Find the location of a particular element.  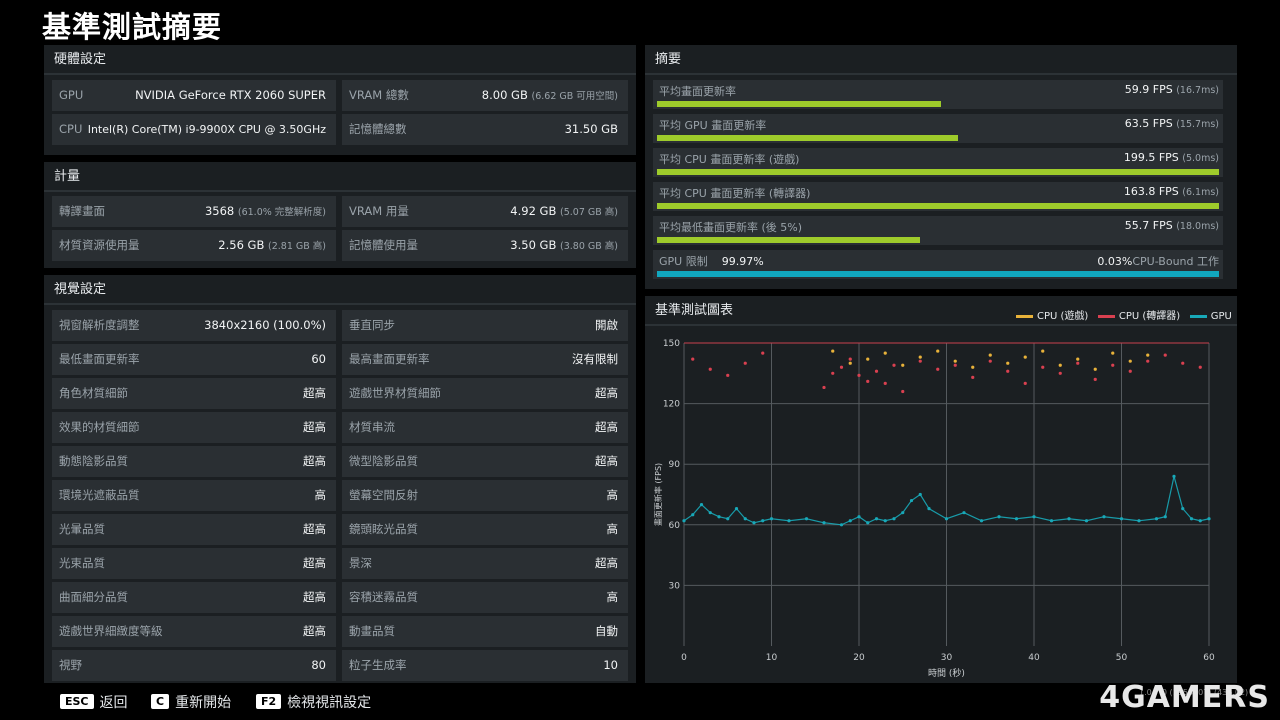

legend-item-cpu-render: CPU (轉譯器) is located at coordinates (1138, 316).